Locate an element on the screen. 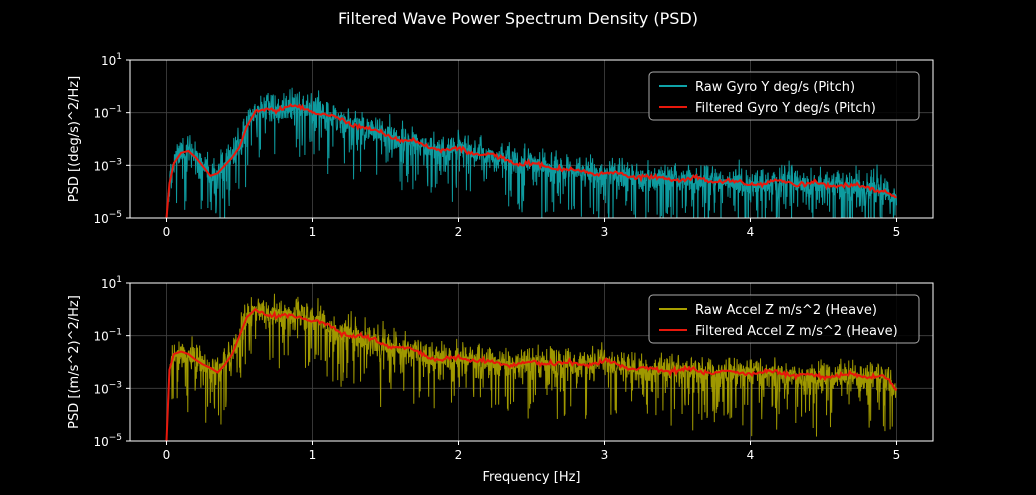 The image size is (1036, 495). y-axis-label: PSD [(deg/s)^2/Hz] is located at coordinates (74, 139).